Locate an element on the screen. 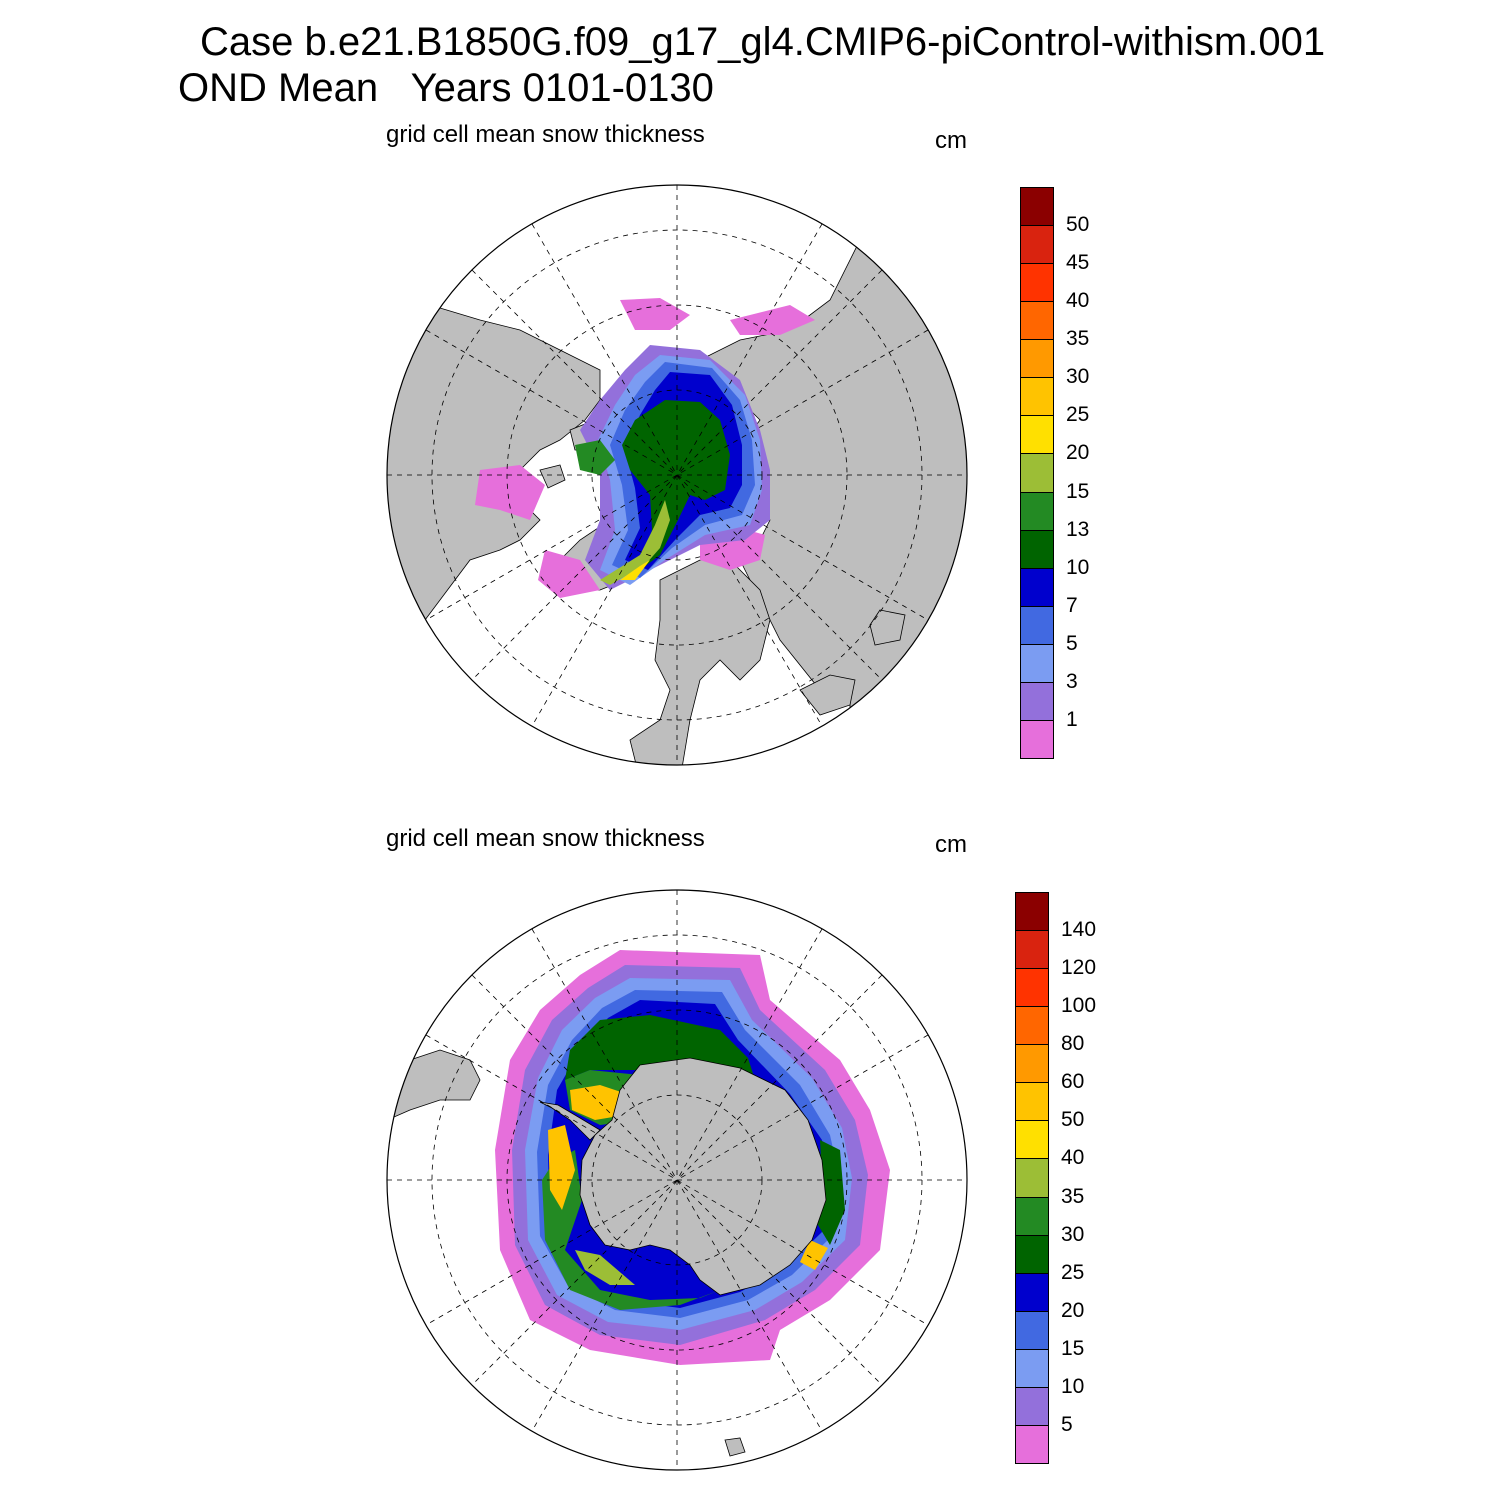 Image resolution: width=1500 pixels, height=1500 pixels. south-colorbar-label: 140 is located at coordinates (1079, 930).